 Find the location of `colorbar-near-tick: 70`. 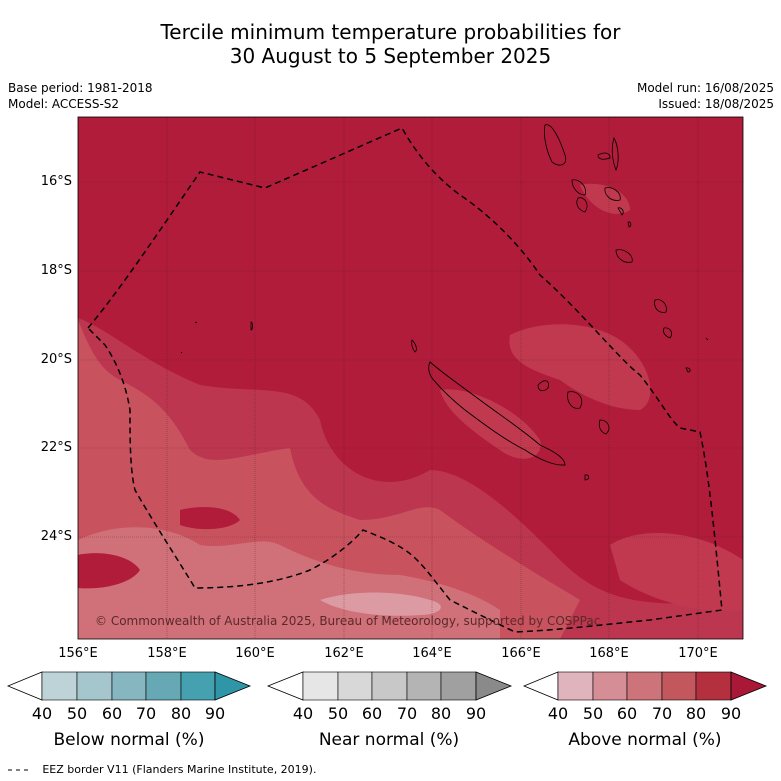

colorbar-near-tick: 70 is located at coordinates (407, 713).